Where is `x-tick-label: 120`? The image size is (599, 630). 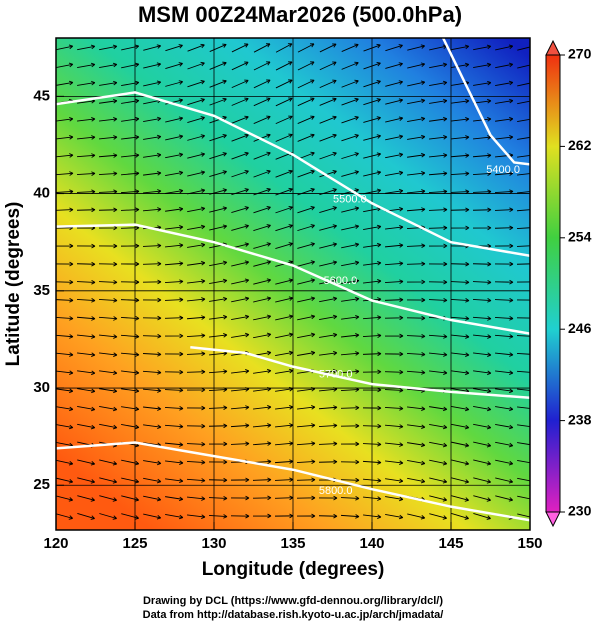
x-tick-label: 120 is located at coordinates (55, 543).